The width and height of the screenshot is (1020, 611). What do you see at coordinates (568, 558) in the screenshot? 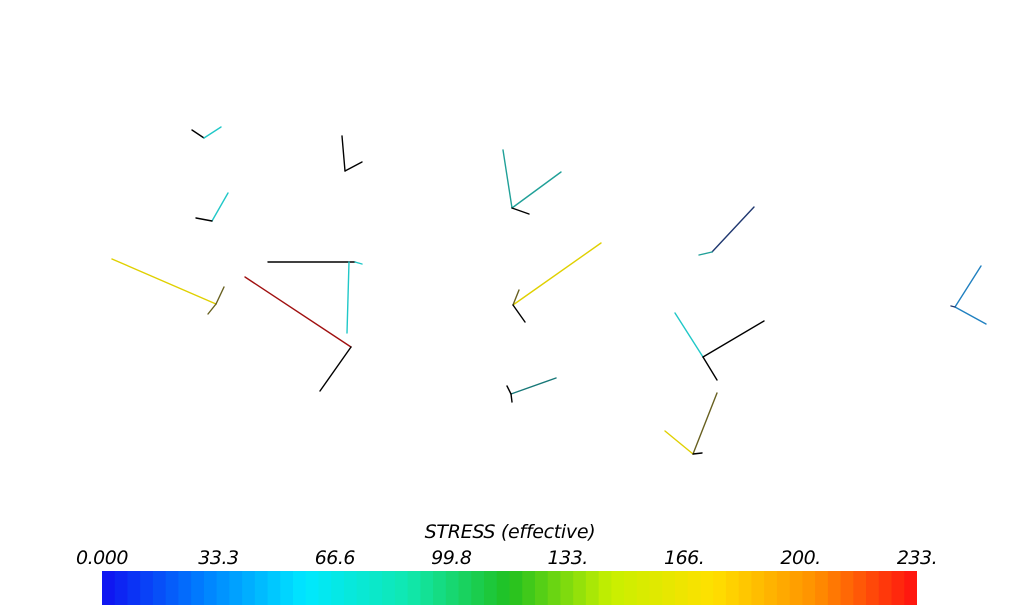
I see `legend-tick-label: 133.` at bounding box center [568, 558].